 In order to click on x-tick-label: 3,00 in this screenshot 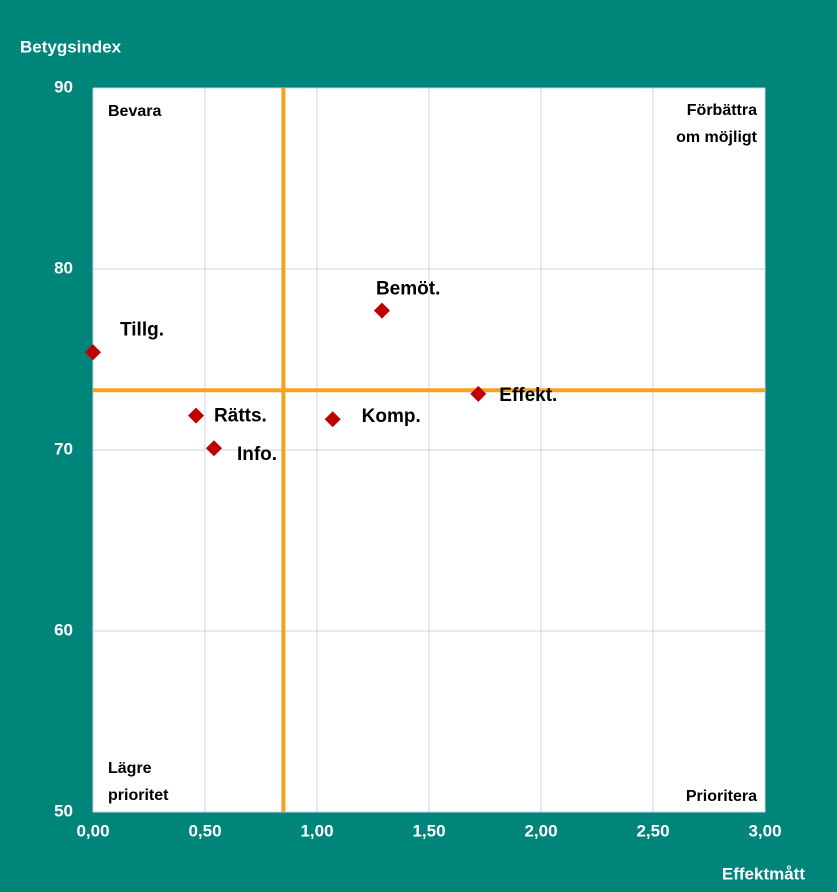, I will do `click(764, 830)`.